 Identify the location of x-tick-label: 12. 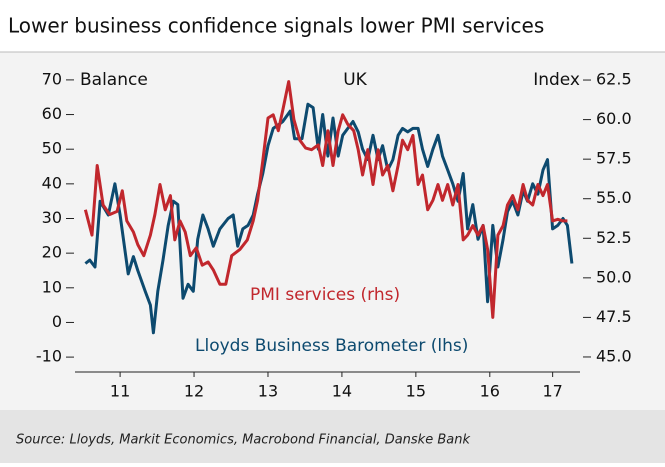
(194, 391).